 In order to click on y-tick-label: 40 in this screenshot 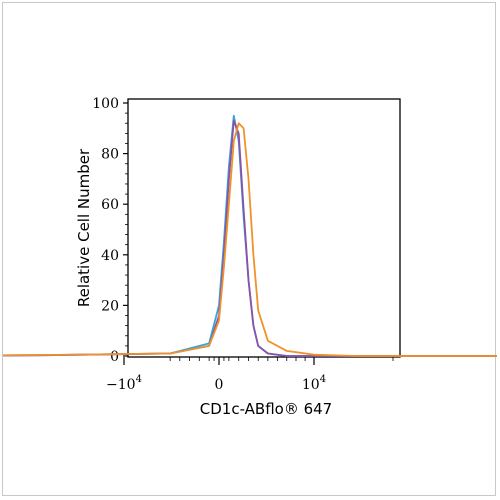, I will do `click(110, 256)`.